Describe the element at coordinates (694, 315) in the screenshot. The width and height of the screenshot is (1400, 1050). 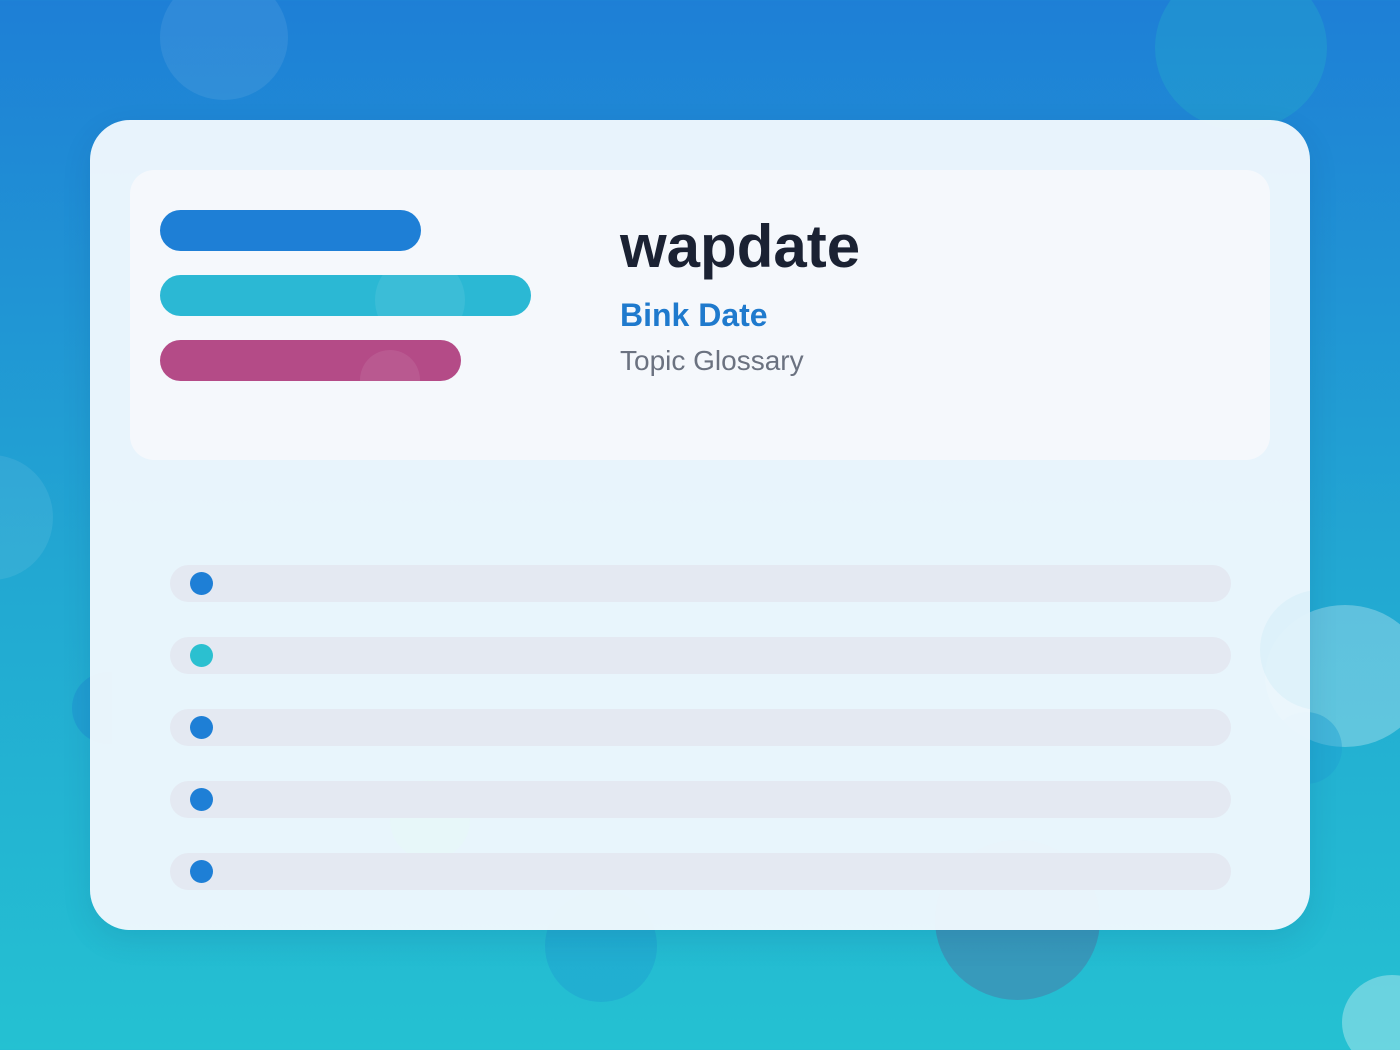
I see `app-subtitle: Bink Date` at that location.